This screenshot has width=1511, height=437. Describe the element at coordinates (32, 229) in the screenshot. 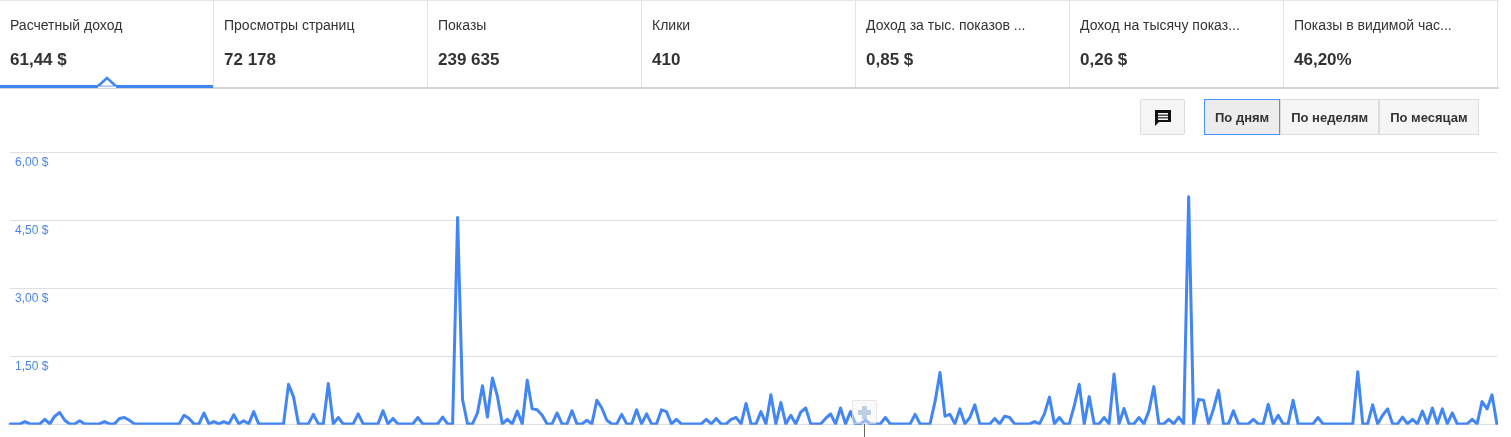

I see `y-tick-label: 4,50 $` at that location.